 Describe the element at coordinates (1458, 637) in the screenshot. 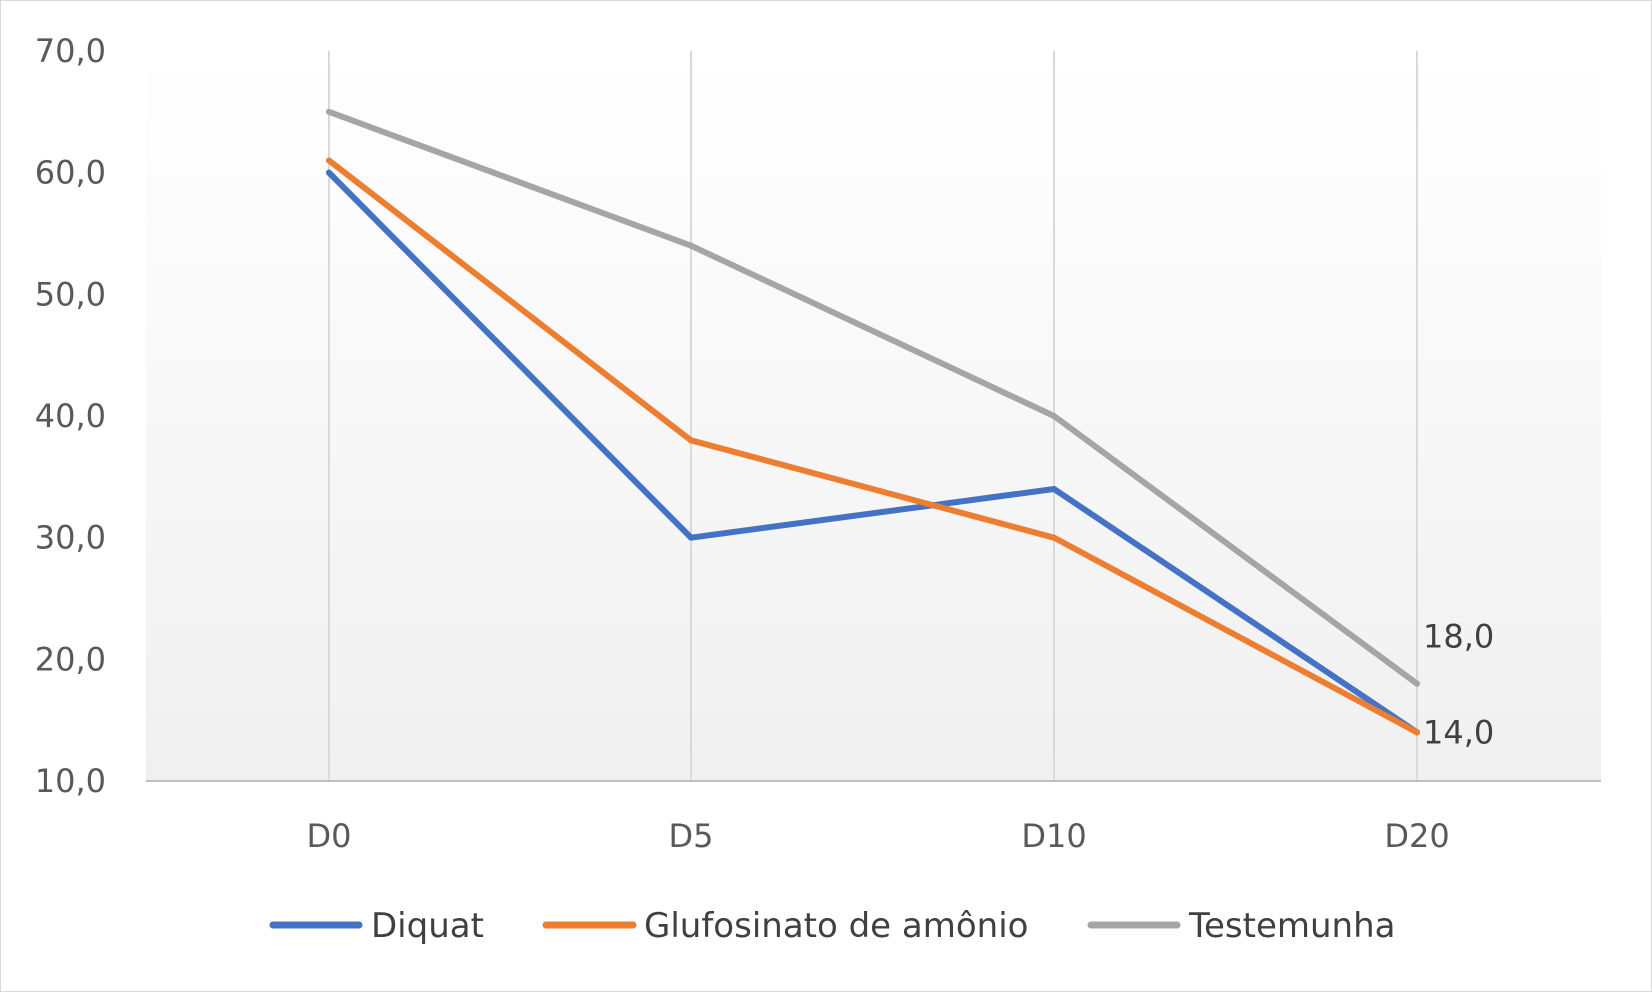

I see `data-label: 18,0` at that location.